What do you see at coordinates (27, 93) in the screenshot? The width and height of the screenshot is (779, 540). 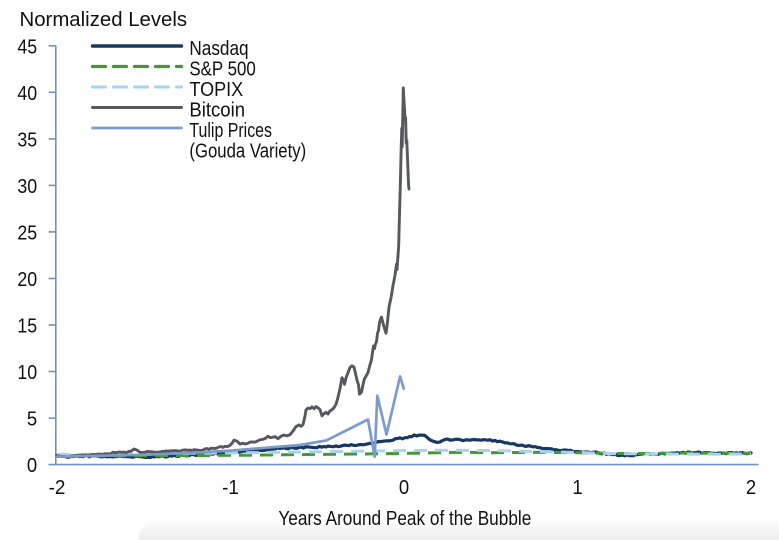 I see `svg-text: 40` at bounding box center [27, 93].